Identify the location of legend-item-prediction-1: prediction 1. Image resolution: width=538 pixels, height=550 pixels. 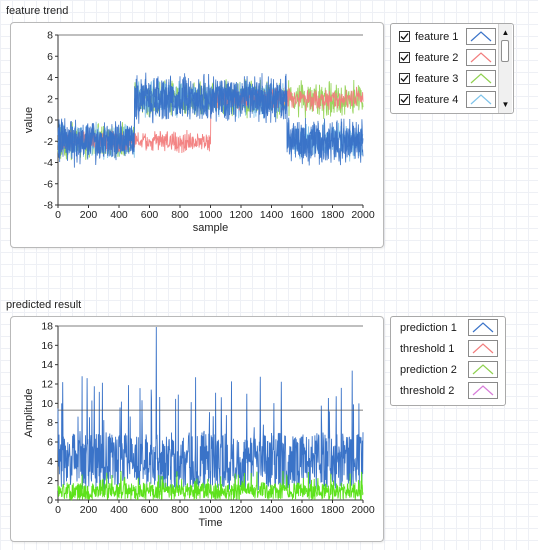
(428, 327).